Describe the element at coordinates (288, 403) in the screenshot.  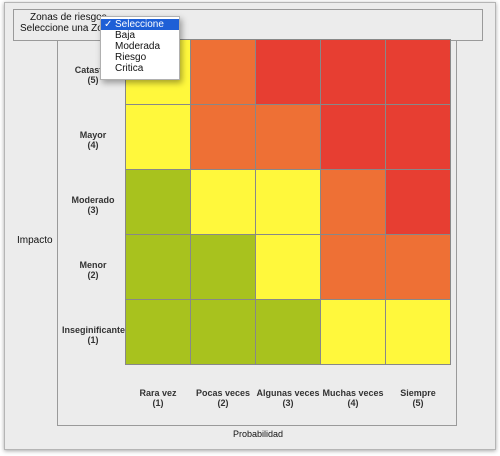
I see `probability-column-level: (3)` at that location.